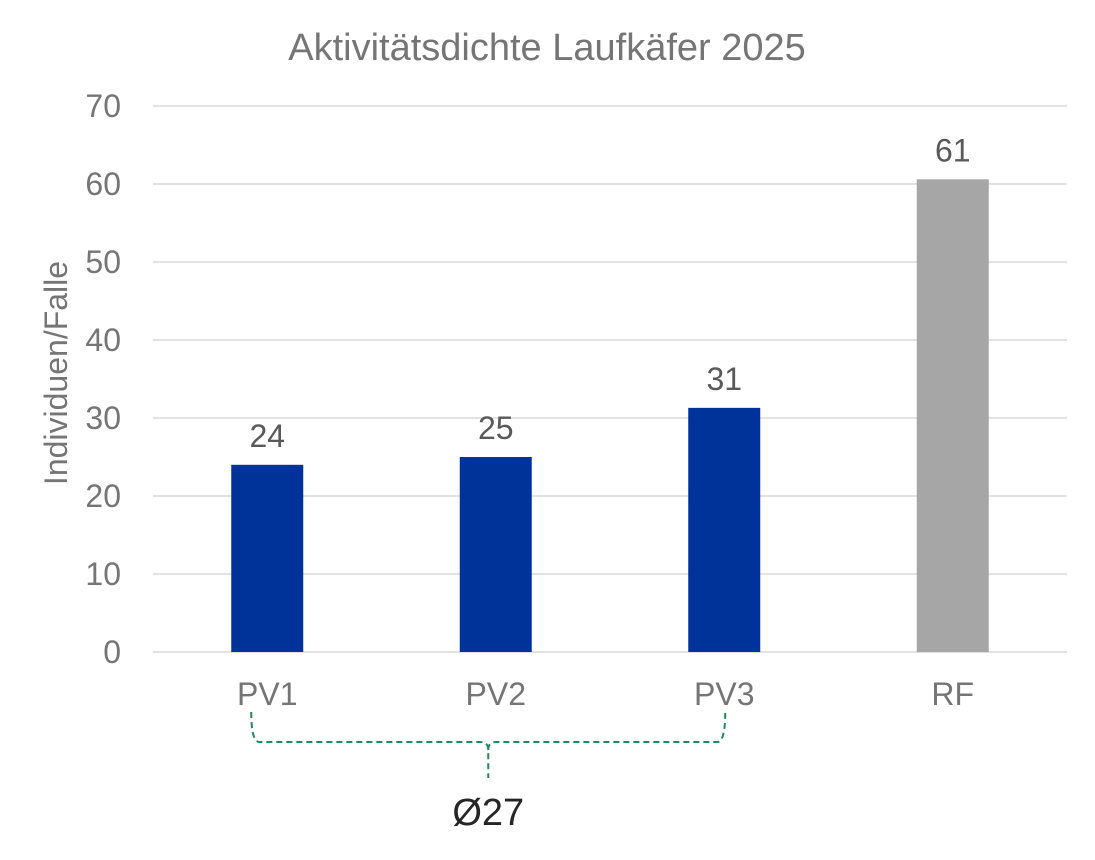  I want to click on y-tick-label: 50, so click(103, 262).